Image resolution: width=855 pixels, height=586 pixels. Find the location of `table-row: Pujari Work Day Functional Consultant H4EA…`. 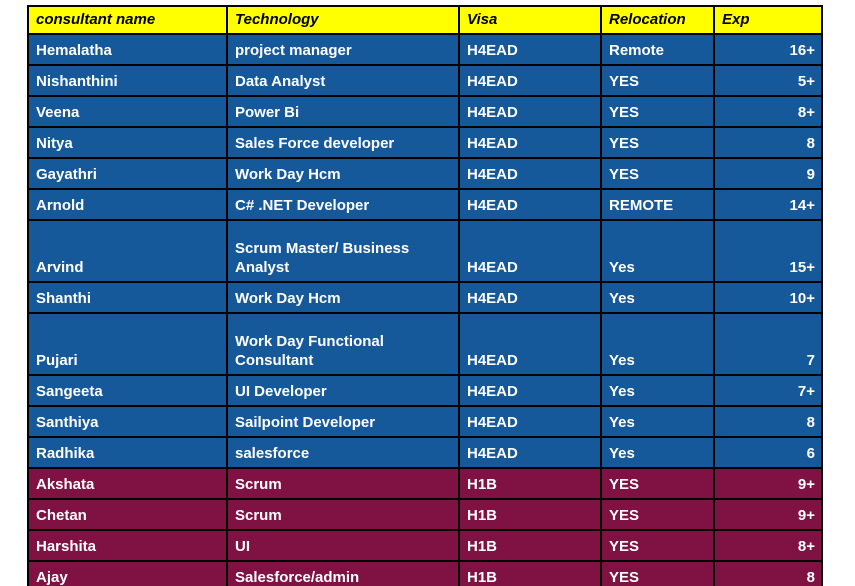

table-row: Pujari Work Day Functional Consultant H4EA… is located at coordinates (425, 344).